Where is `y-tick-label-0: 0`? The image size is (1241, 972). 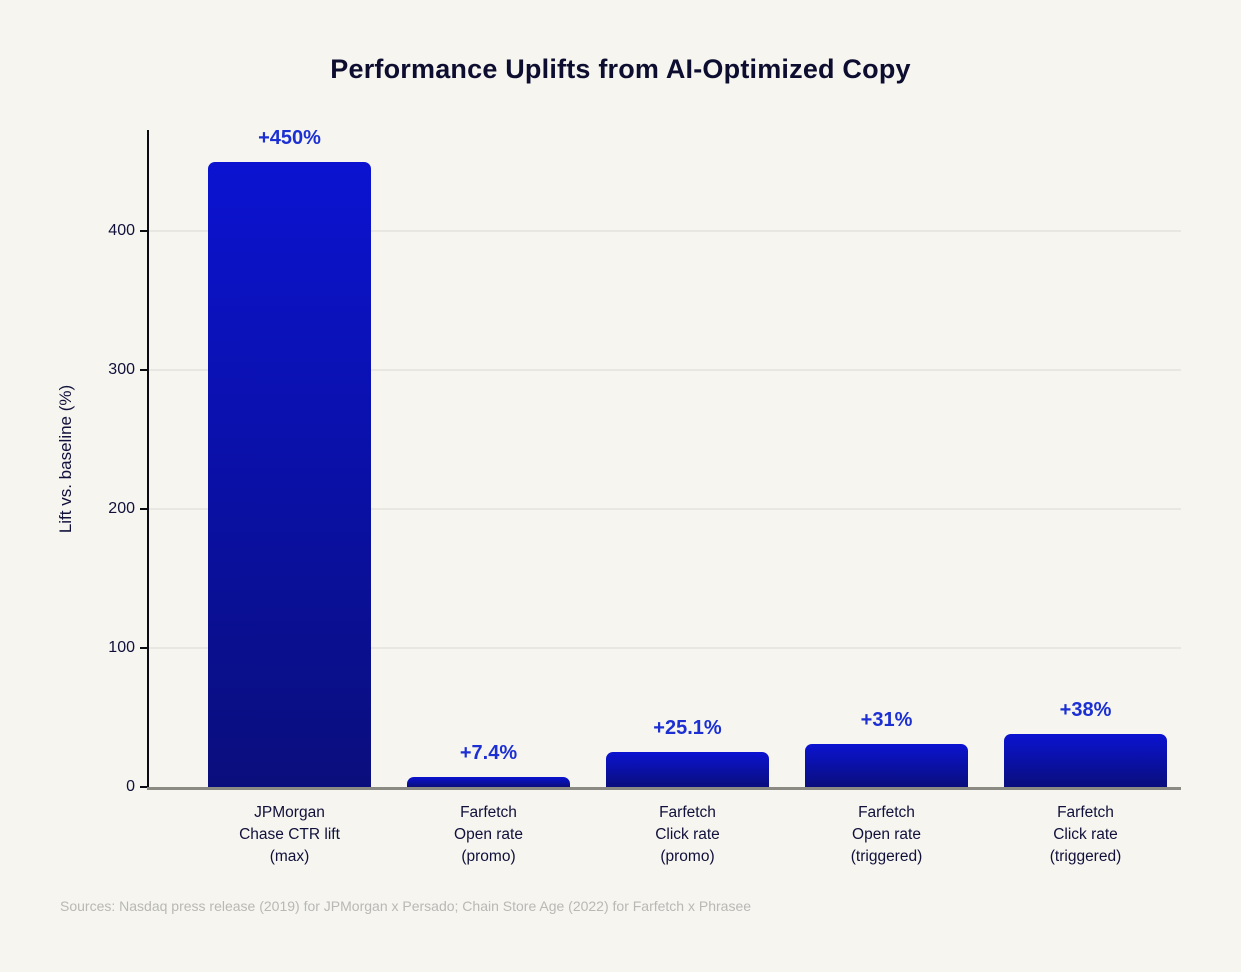
y-tick-label-0: 0 is located at coordinates (130, 786).